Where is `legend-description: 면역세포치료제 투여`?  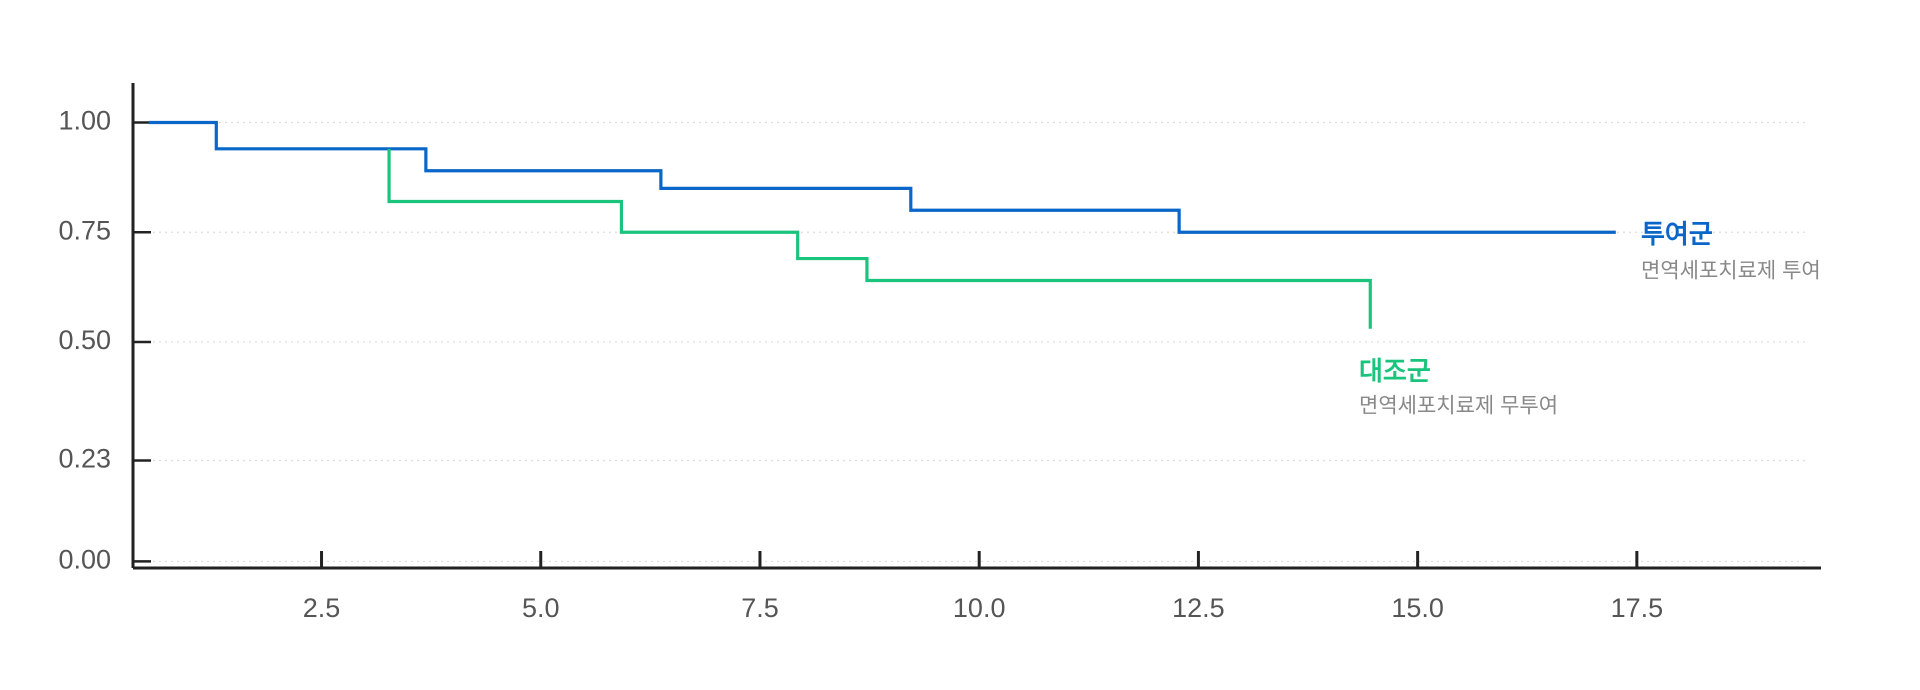
legend-description: 면역세포치료제 투여 is located at coordinates (1731, 271).